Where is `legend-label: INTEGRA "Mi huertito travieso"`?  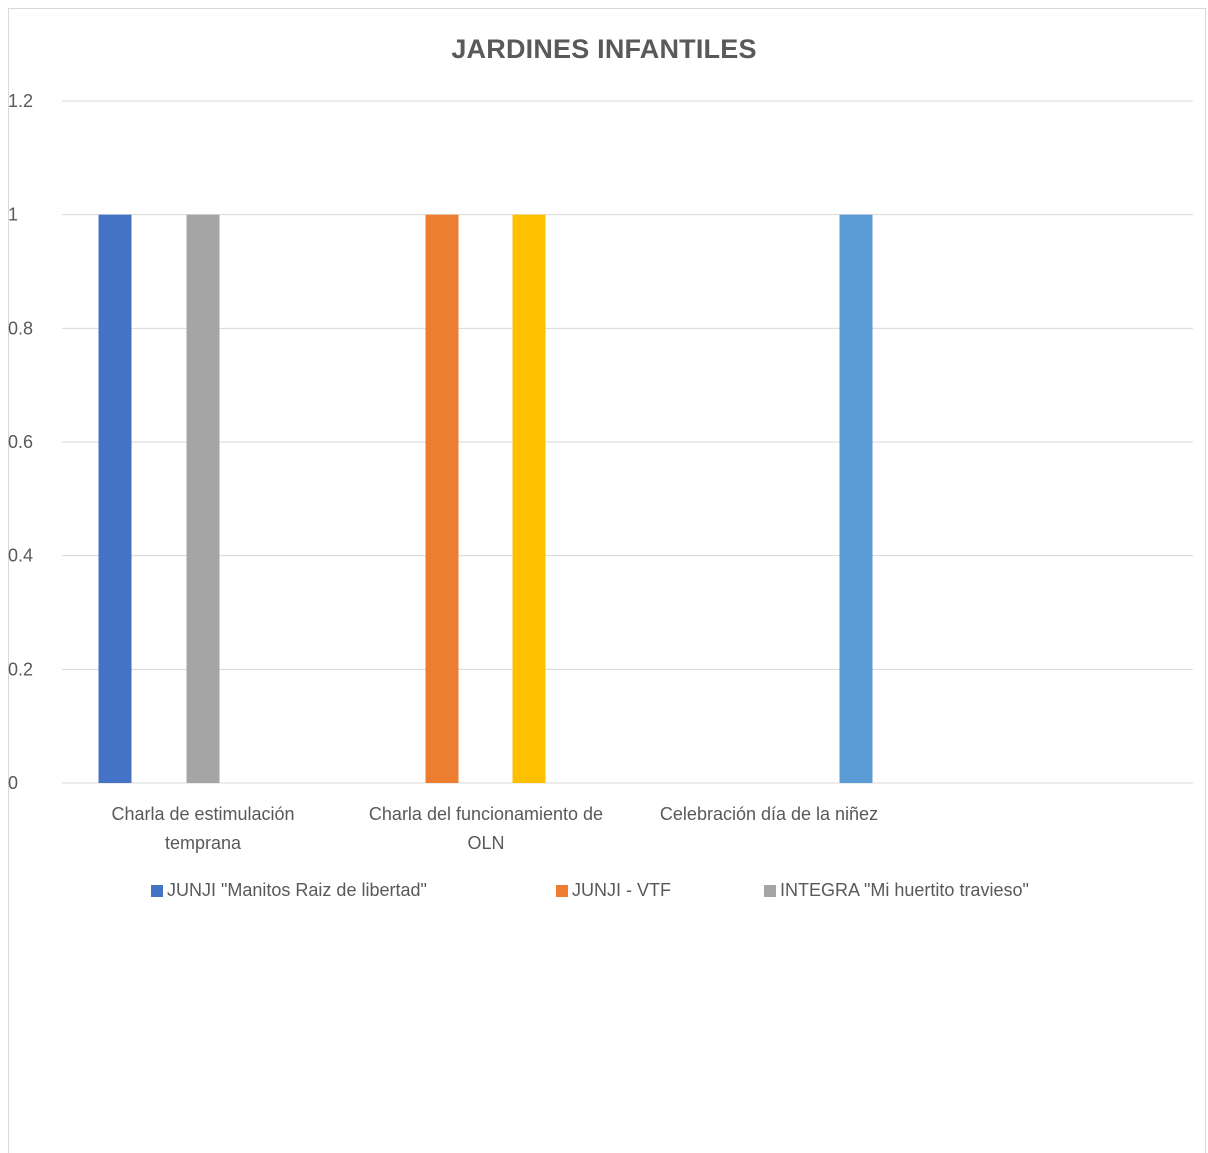 legend-label: INTEGRA "Mi huertito travieso" is located at coordinates (904, 890).